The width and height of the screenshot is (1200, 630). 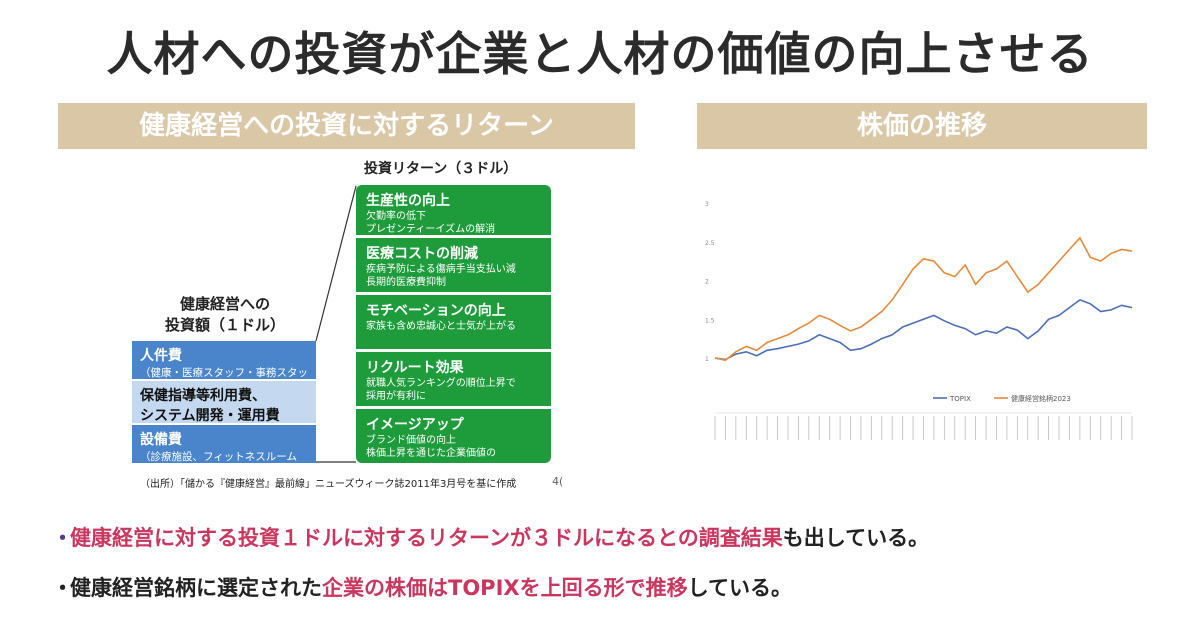 What do you see at coordinates (346, 126) in the screenshot?
I see `left-section-header: 健康経営への投資に対するリターン` at bounding box center [346, 126].